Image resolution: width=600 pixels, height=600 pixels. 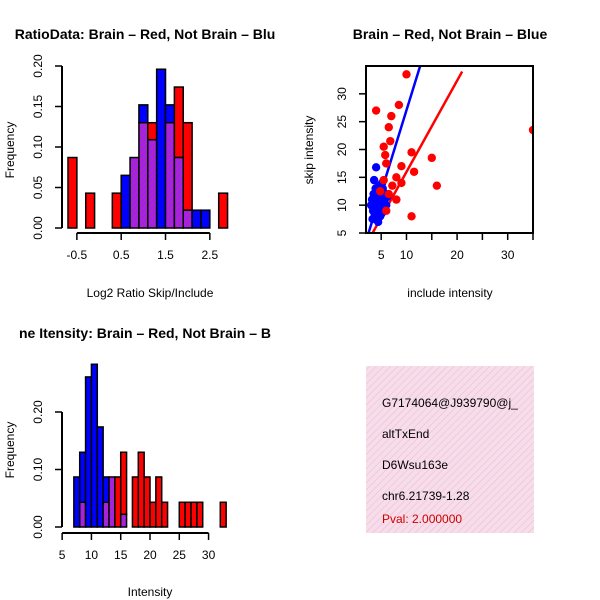 What do you see at coordinates (422, 519) in the screenshot?
I see `info-pvalue: Pval: 2.000000` at bounding box center [422, 519].